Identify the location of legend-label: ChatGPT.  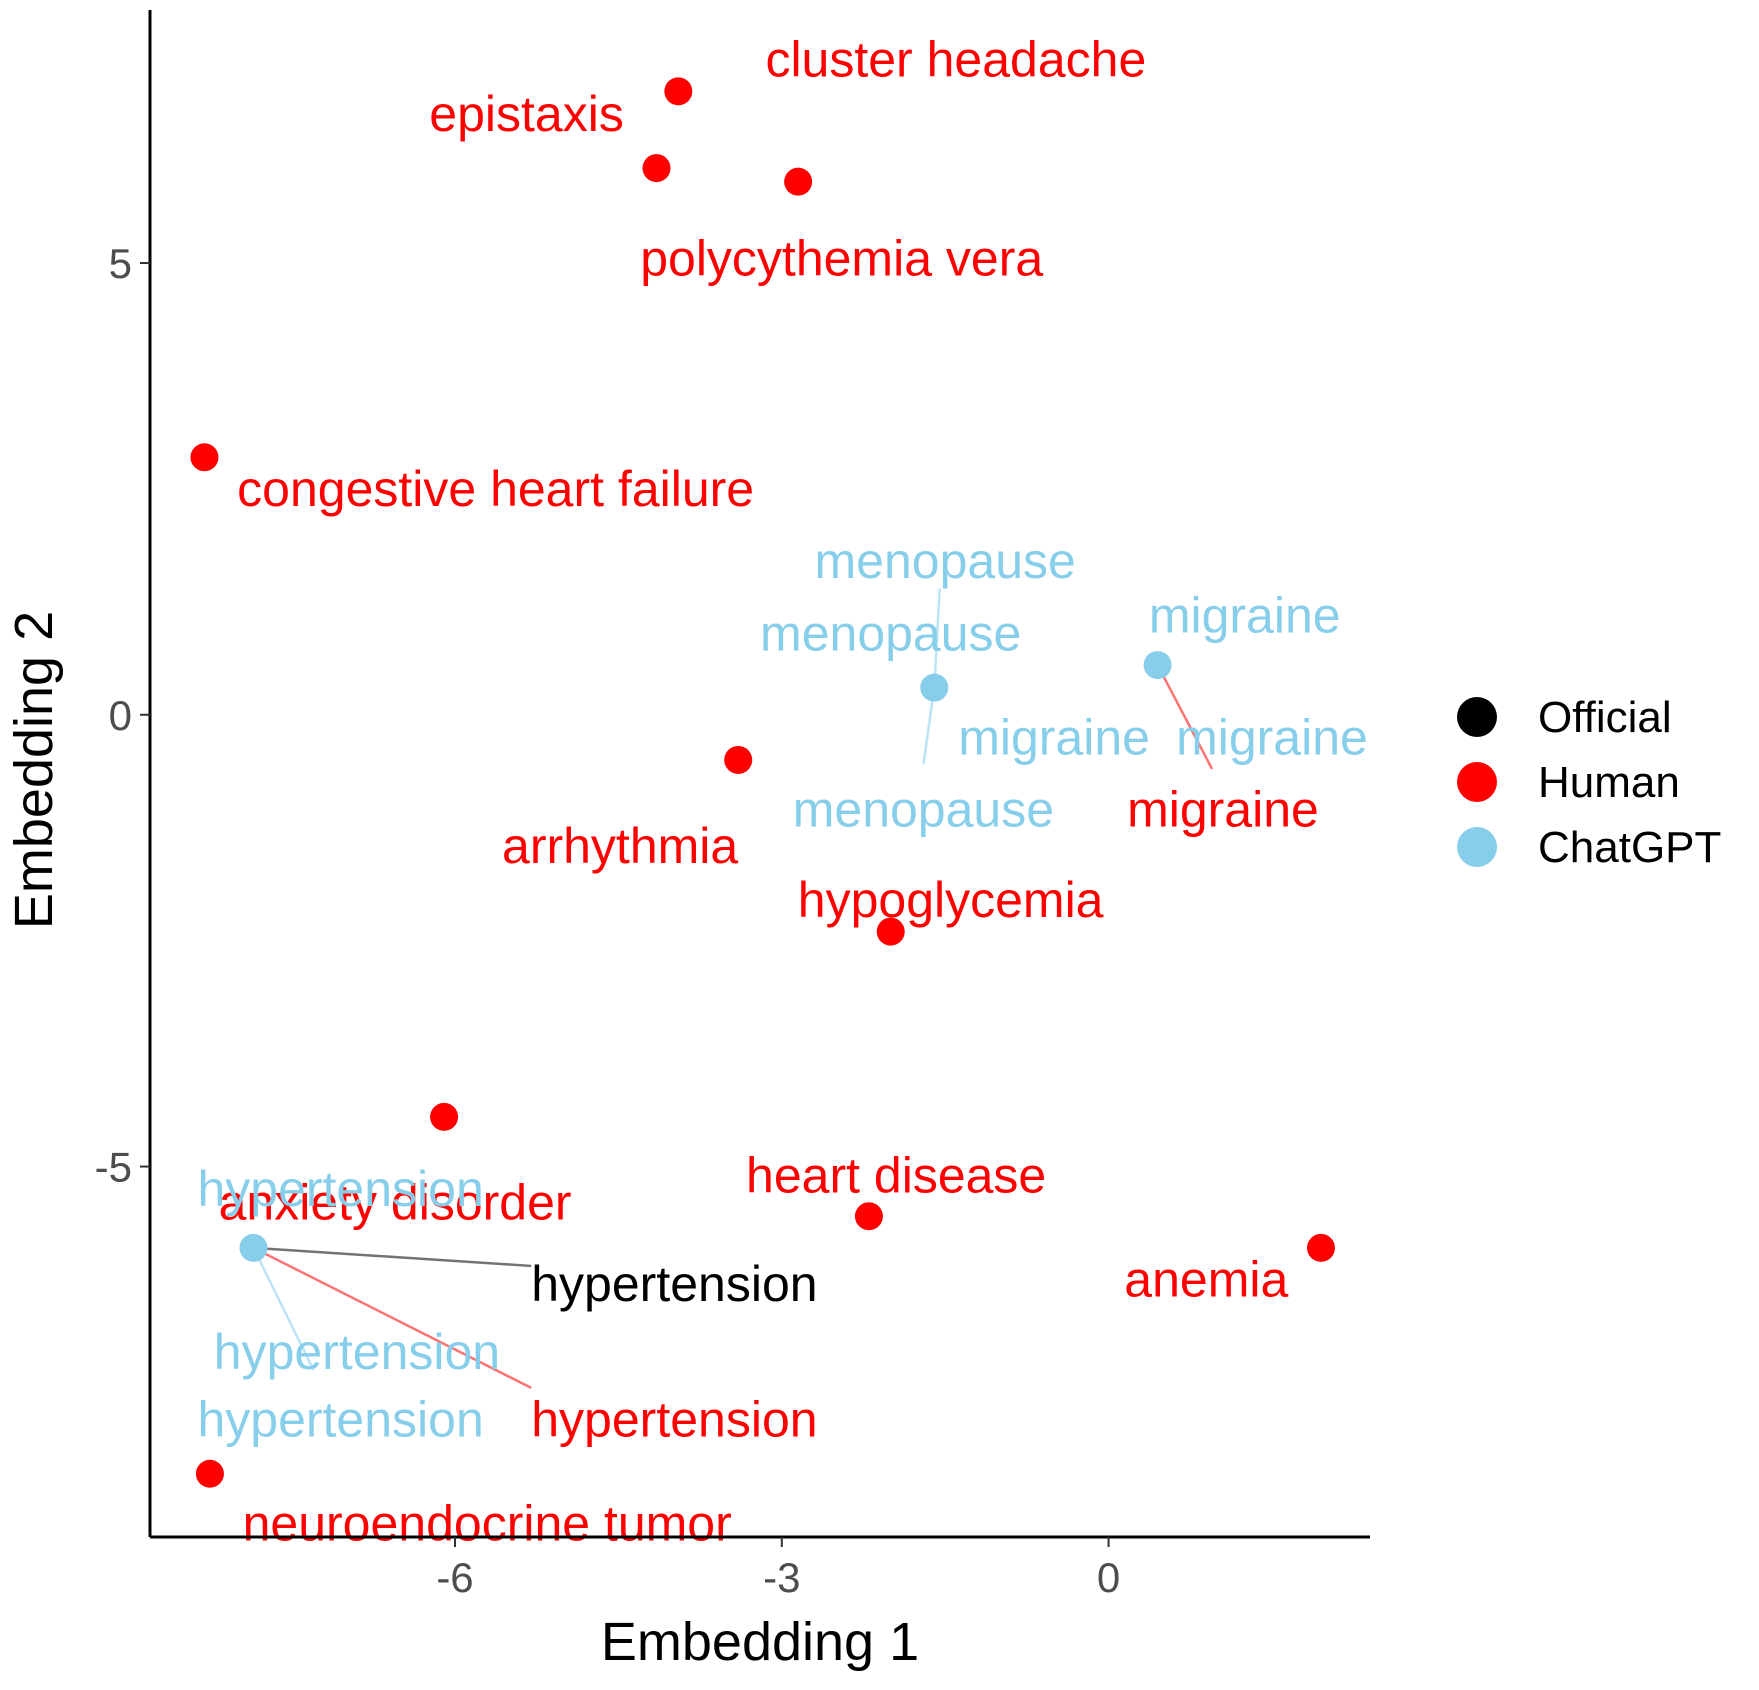
(1629, 847).